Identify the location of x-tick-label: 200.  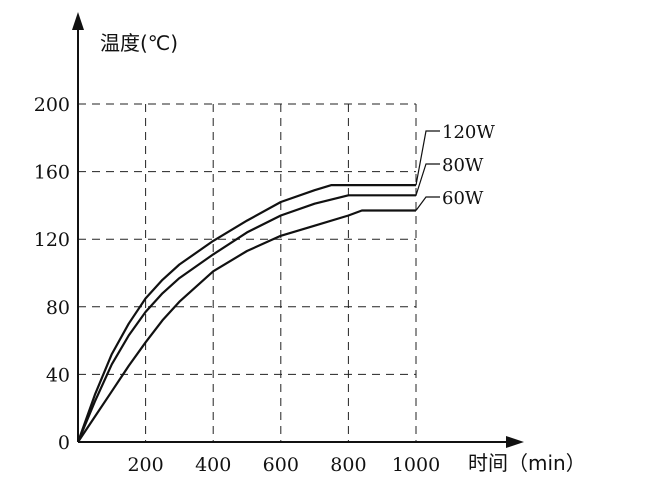
(145, 465).